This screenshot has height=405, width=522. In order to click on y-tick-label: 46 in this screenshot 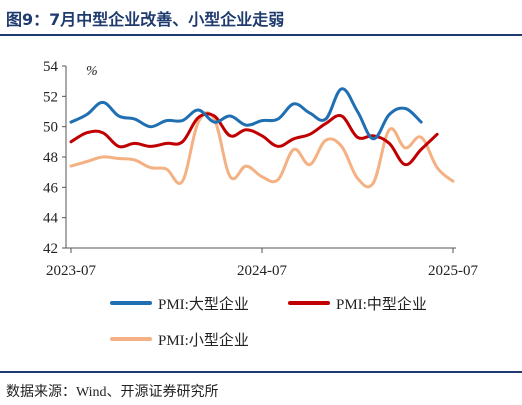, I will do `click(51, 188)`.